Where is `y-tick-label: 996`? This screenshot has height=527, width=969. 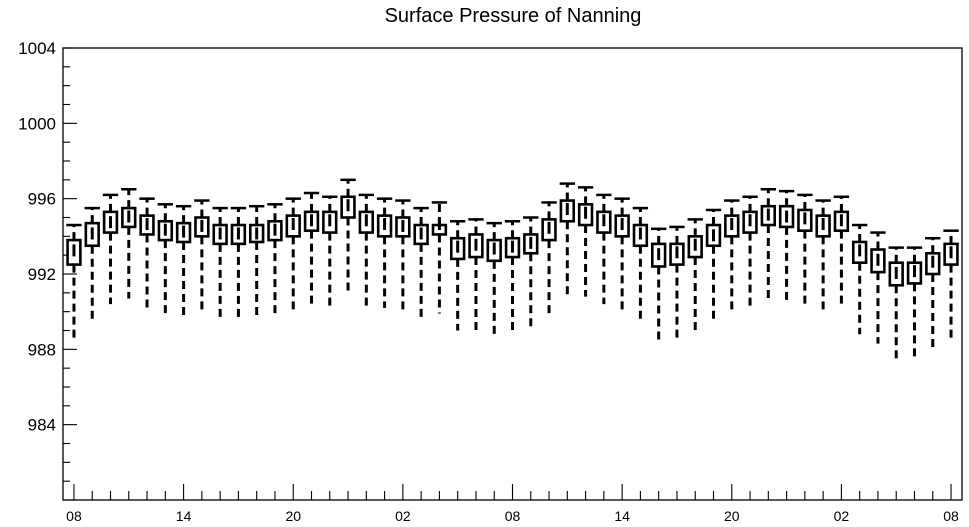 y-tick-label: 996 is located at coordinates (42, 199).